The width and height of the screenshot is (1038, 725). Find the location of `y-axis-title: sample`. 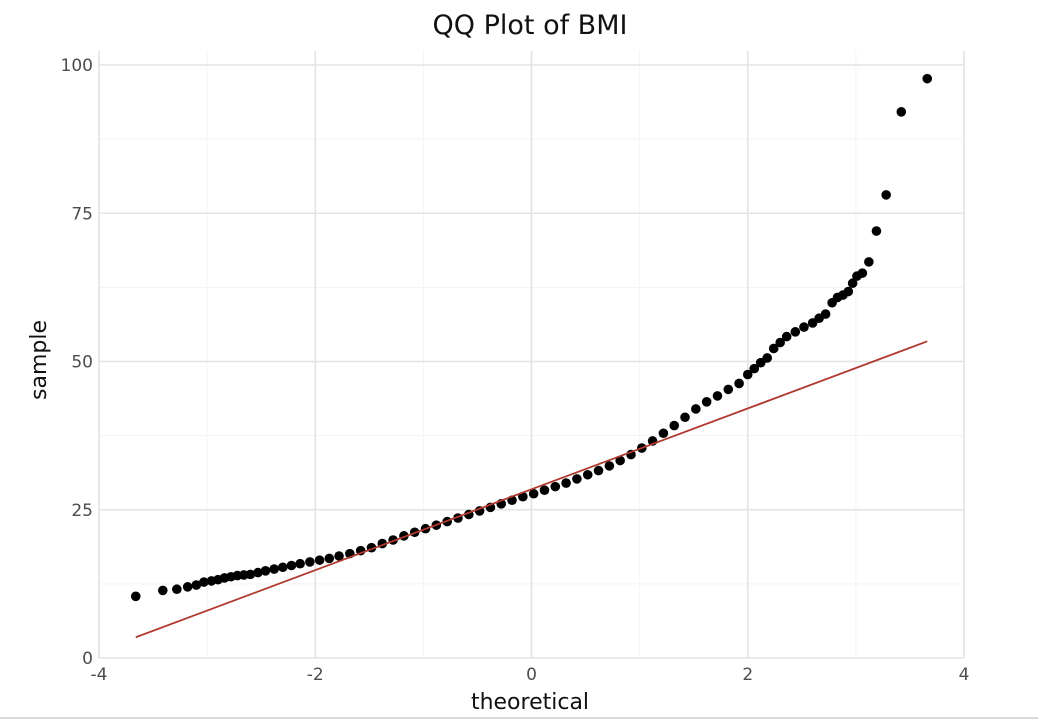

y-axis-title: sample is located at coordinates (39, 360).